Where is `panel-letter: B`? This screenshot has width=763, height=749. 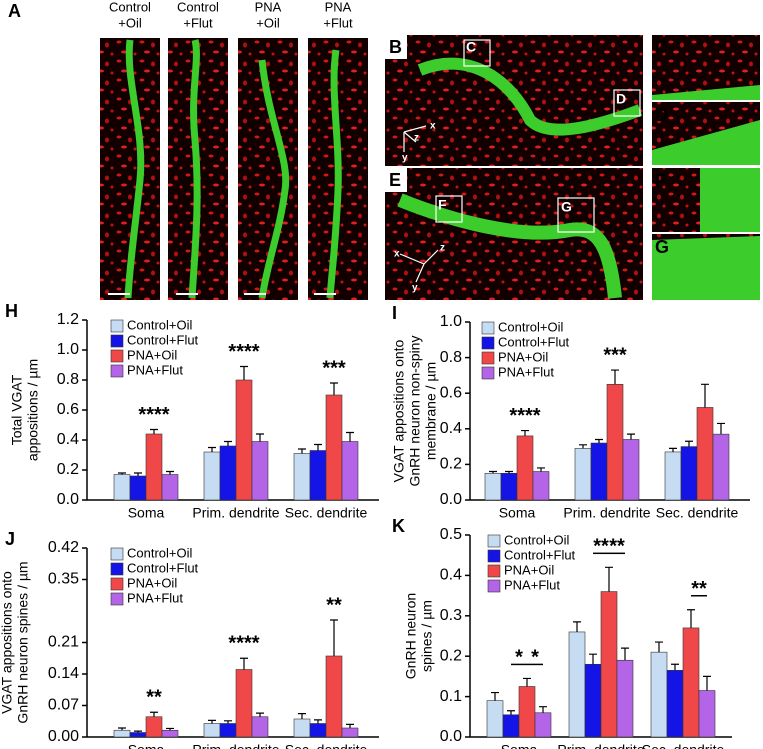 panel-letter: B is located at coordinates (395, 47).